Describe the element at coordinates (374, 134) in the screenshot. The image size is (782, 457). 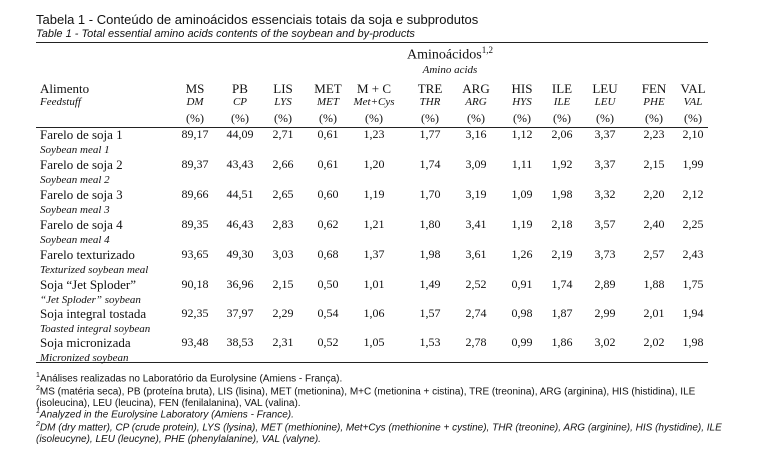
I see `cell-value: 1,23` at that location.